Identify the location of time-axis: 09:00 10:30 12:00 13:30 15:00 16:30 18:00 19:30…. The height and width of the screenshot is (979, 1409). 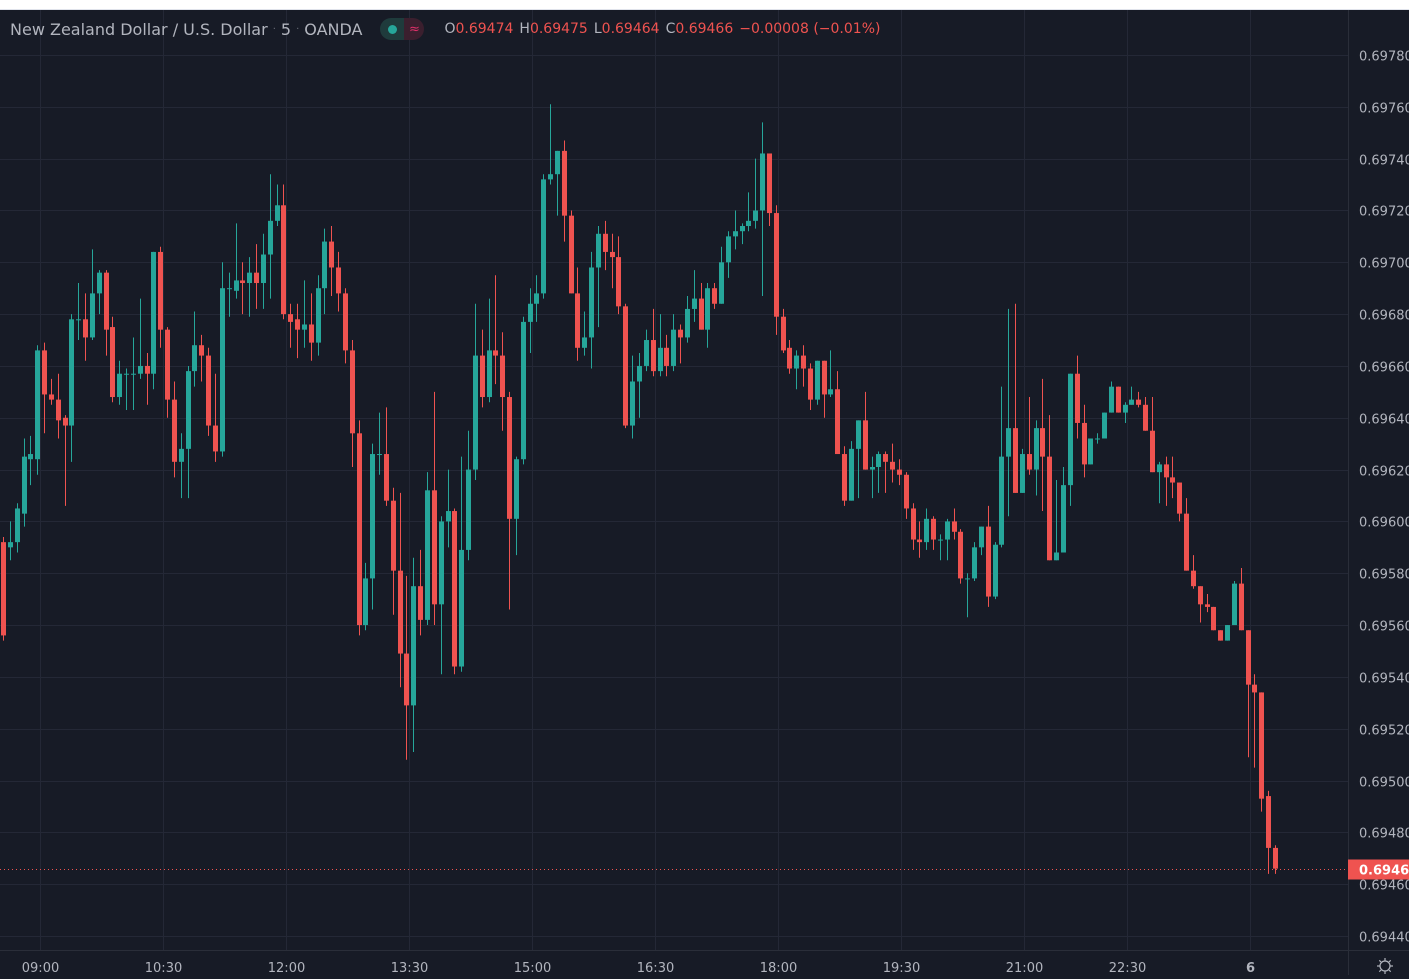
(638, 968).